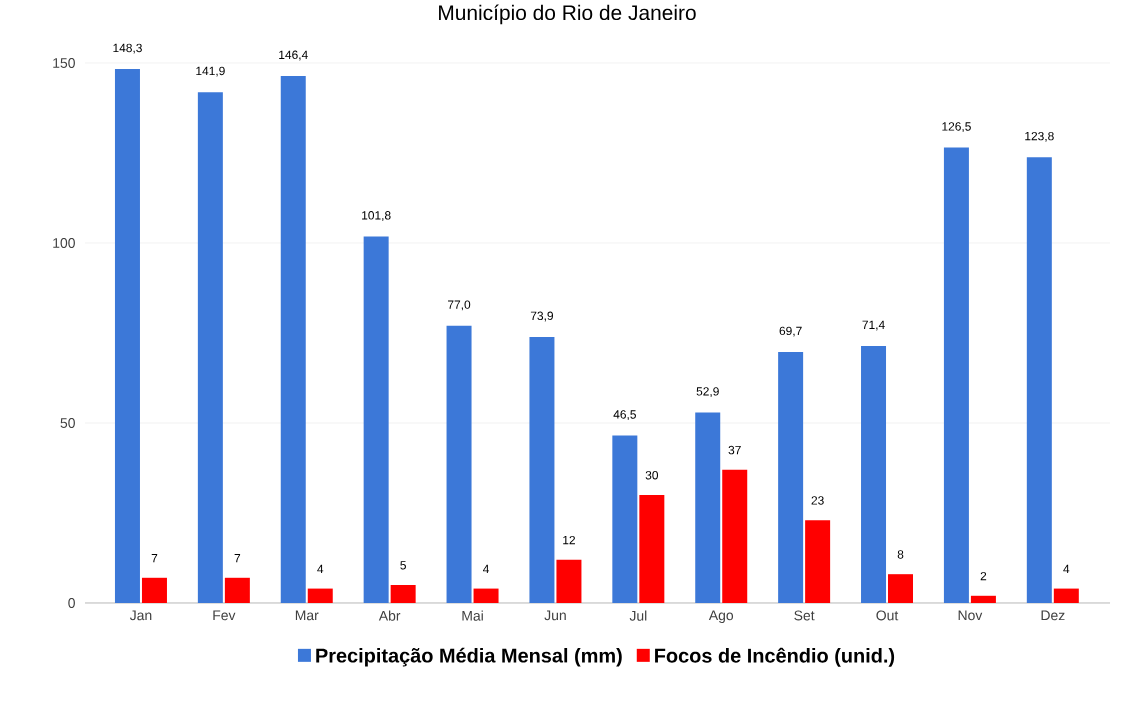  What do you see at coordinates (775, 657) in the screenshot?
I see `legend-label: Focos de Incêndio (unid.)` at bounding box center [775, 657].